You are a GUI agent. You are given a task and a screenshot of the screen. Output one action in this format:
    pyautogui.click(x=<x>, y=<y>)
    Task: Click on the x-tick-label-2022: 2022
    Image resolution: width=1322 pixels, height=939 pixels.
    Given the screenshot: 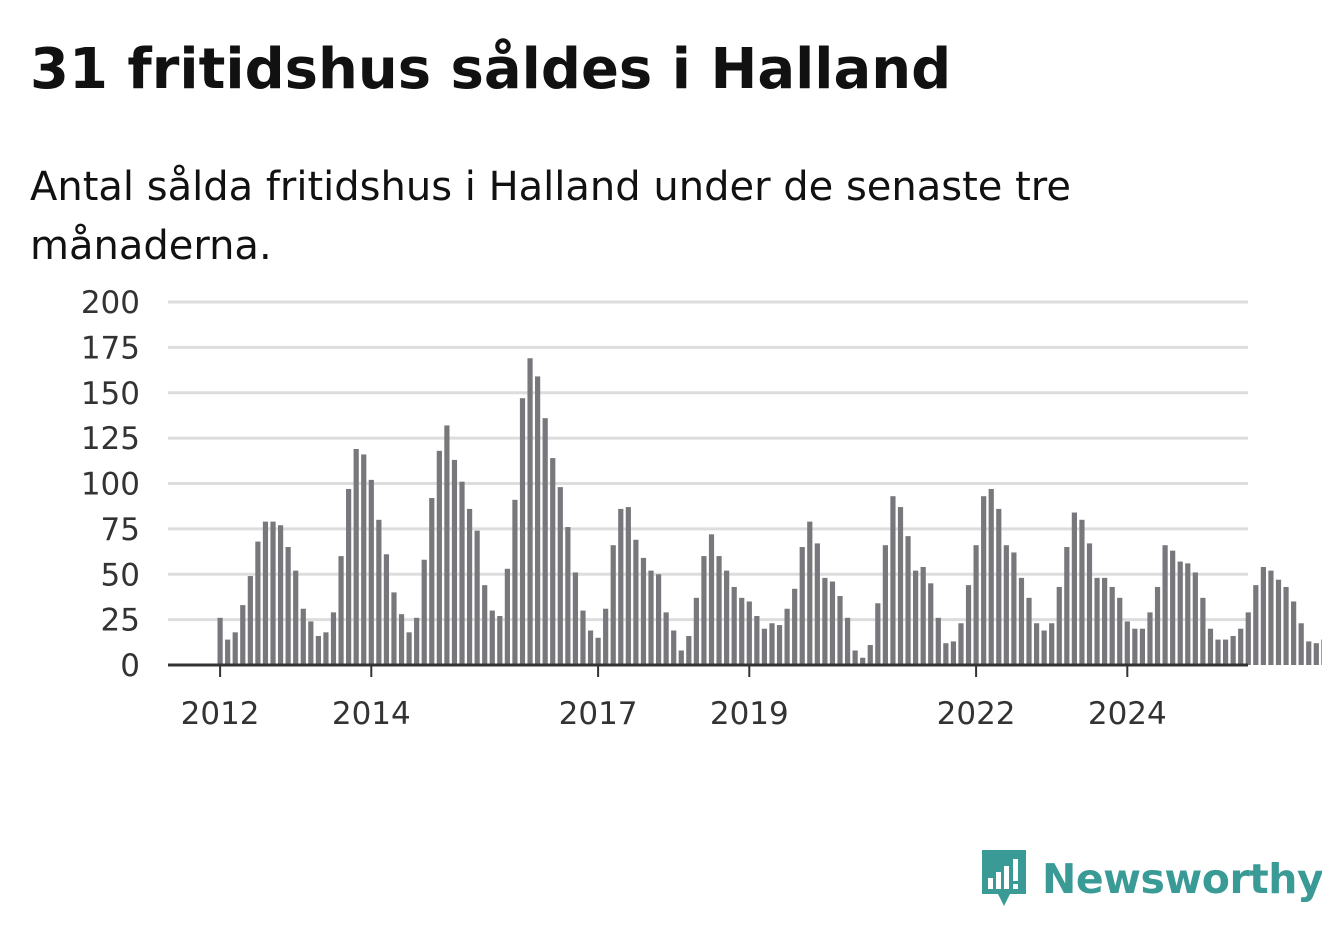 What is the action you would take?
    pyautogui.click(x=976, y=714)
    